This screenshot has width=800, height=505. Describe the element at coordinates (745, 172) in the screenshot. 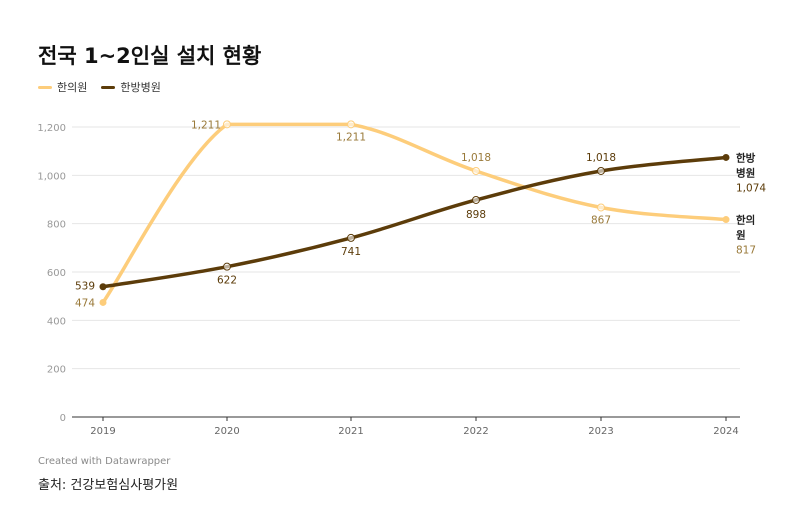

I see `end-label-hanbang: 병원` at that location.